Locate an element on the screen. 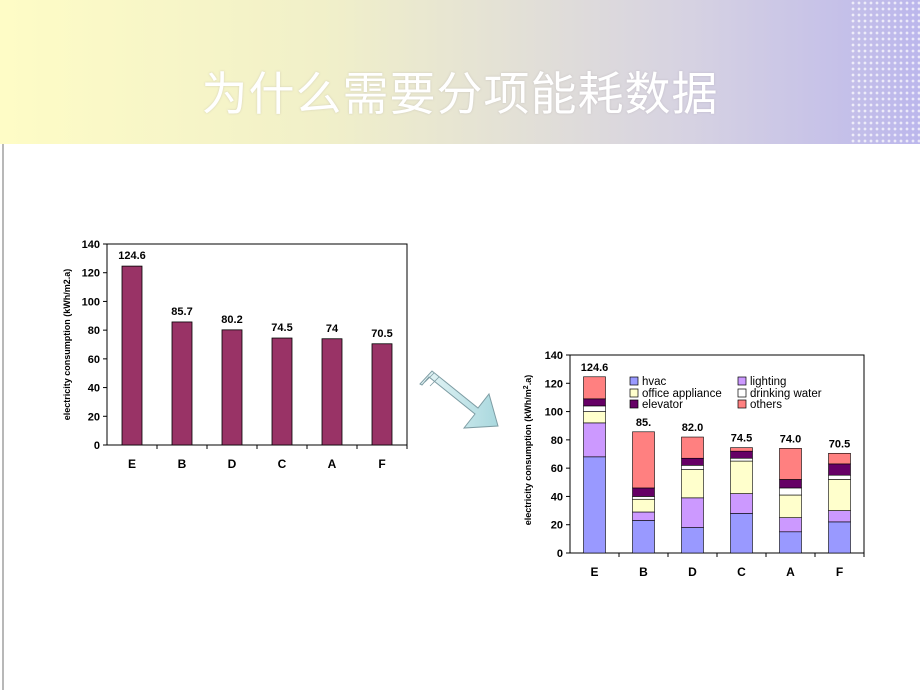 This screenshot has height=690, width=920. legend-label: hvac is located at coordinates (654, 382).